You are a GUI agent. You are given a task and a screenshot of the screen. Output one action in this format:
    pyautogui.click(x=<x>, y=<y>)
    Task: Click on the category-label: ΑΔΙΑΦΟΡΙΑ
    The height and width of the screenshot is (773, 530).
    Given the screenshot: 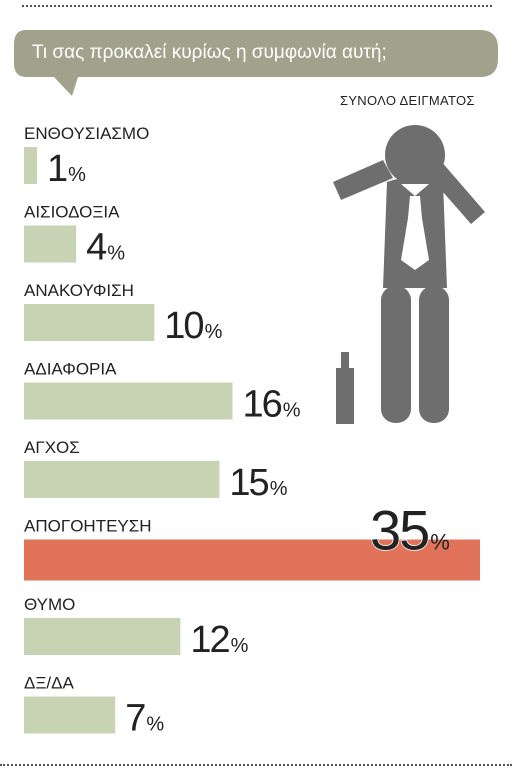 What is the action you would take?
    pyautogui.click(x=70, y=369)
    